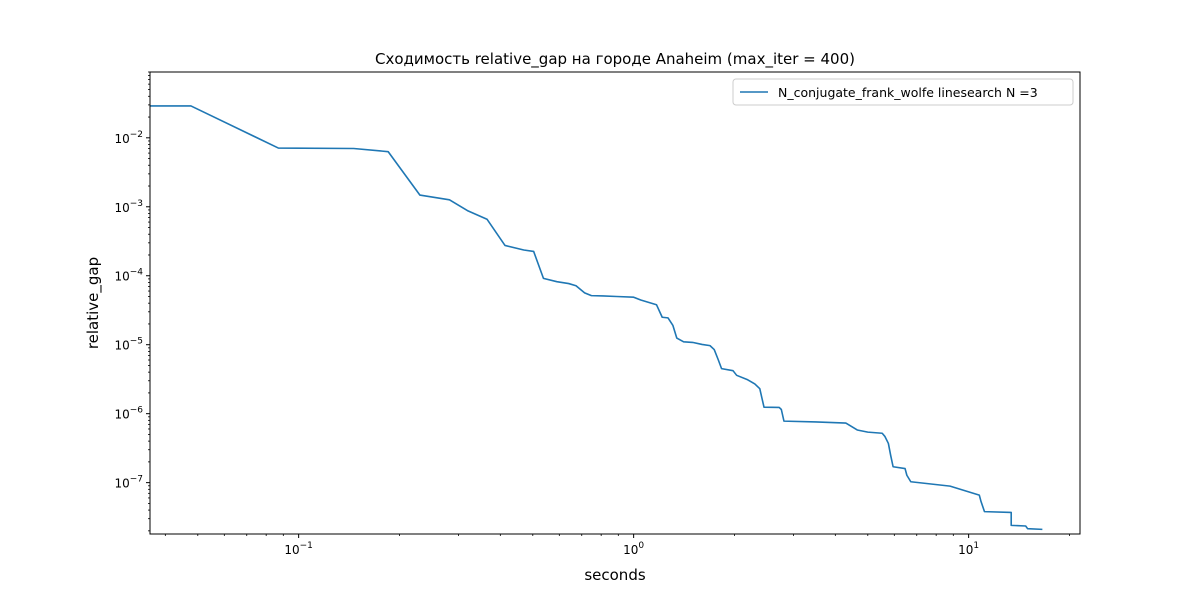 The height and width of the screenshot is (604, 1200). I want to click on y-axis-label: relative_gap, so click(93, 303).